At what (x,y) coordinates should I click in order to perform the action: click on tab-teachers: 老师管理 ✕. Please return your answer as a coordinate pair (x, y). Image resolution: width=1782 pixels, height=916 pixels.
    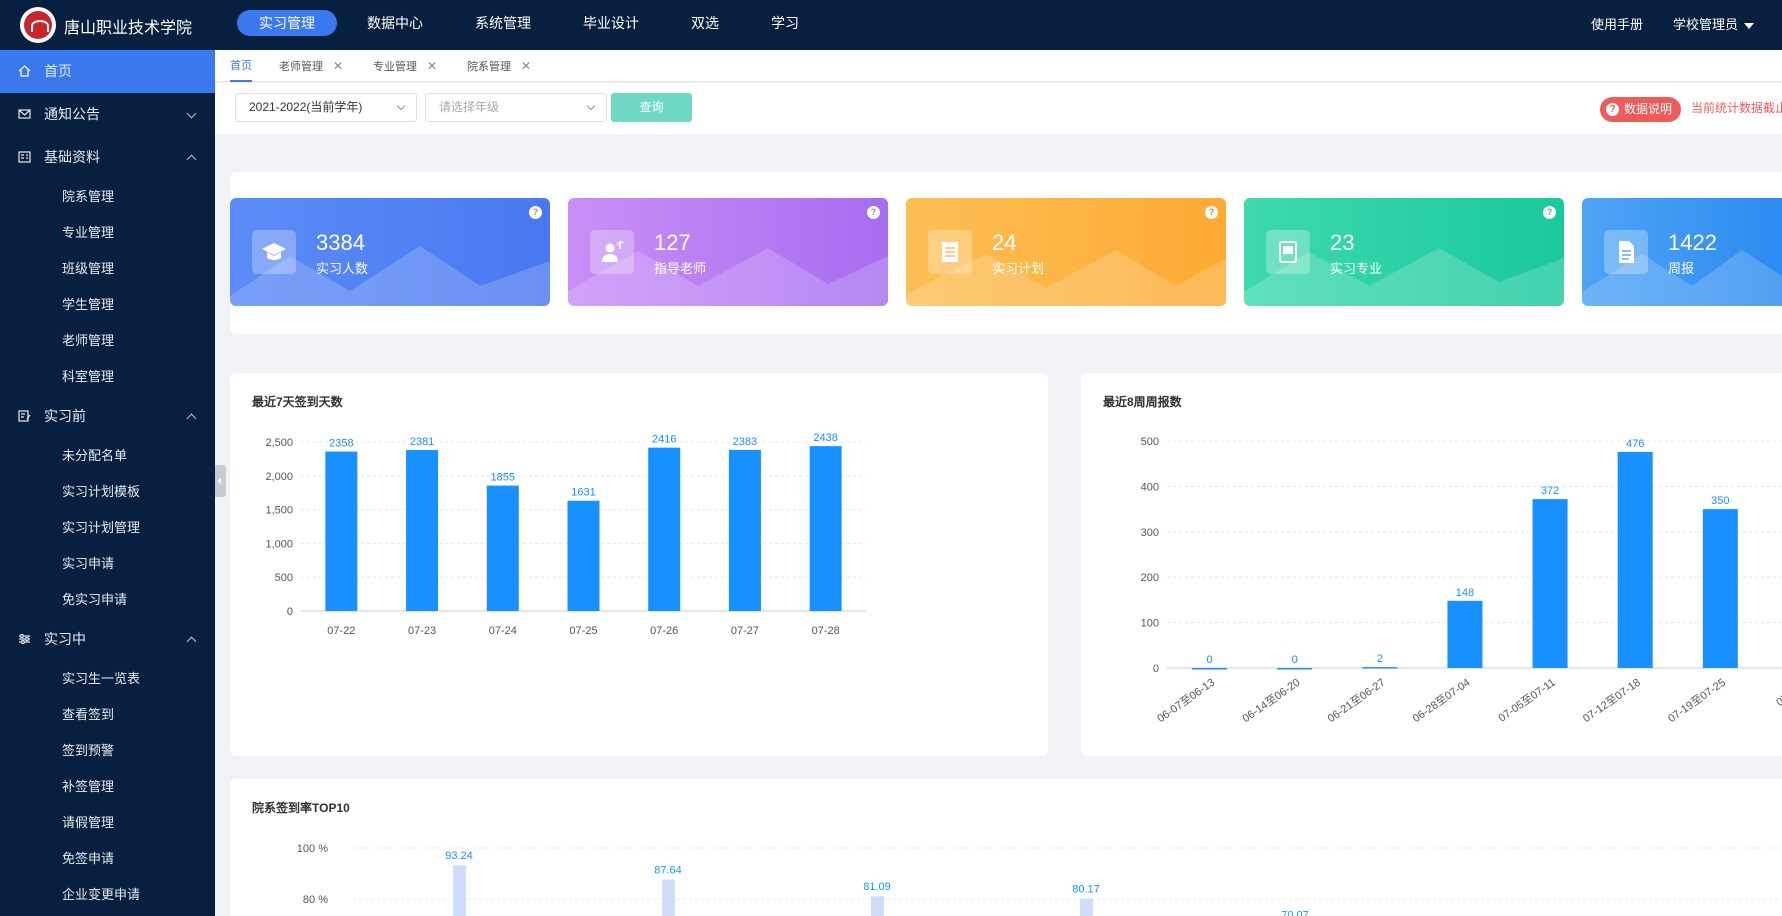
    Looking at the image, I should click on (311, 66).